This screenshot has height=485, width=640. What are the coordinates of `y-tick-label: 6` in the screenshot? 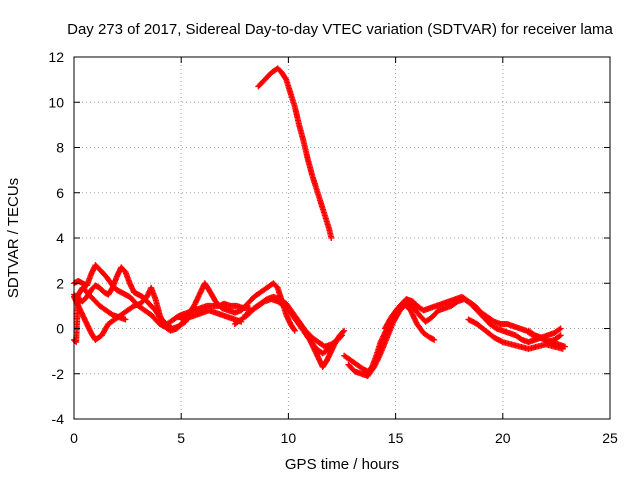 It's located at (60, 193).